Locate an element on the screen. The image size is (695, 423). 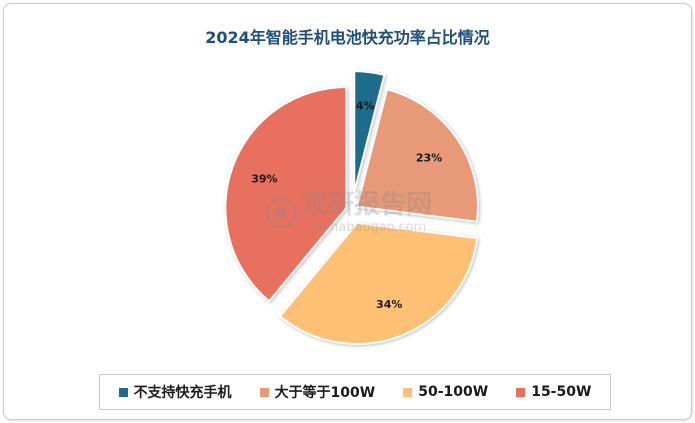
chart-title: 2024年智能手机电池快充功率占比情况 is located at coordinates (347, 37).